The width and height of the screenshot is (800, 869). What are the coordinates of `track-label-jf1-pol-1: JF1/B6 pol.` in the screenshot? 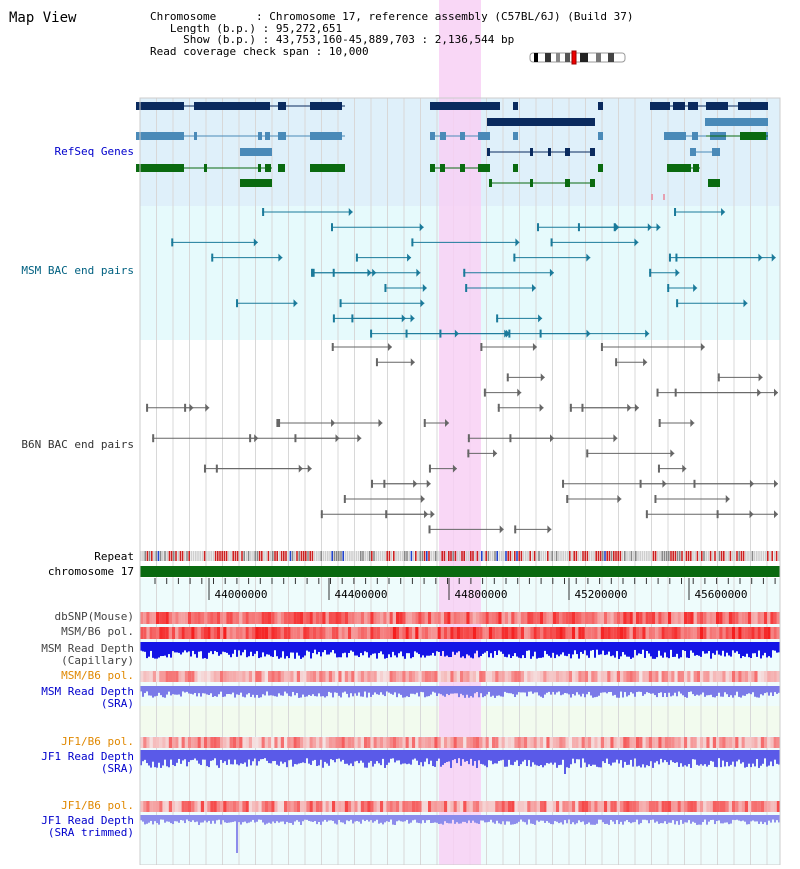 It's located at (97, 741).